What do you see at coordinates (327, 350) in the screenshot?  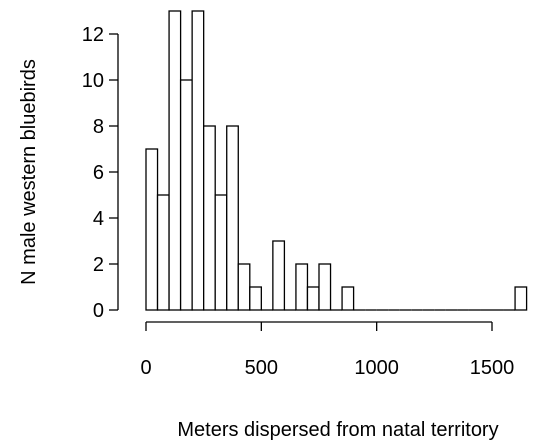 I see `x-axis: 0 500 1000 1500` at bounding box center [327, 350].